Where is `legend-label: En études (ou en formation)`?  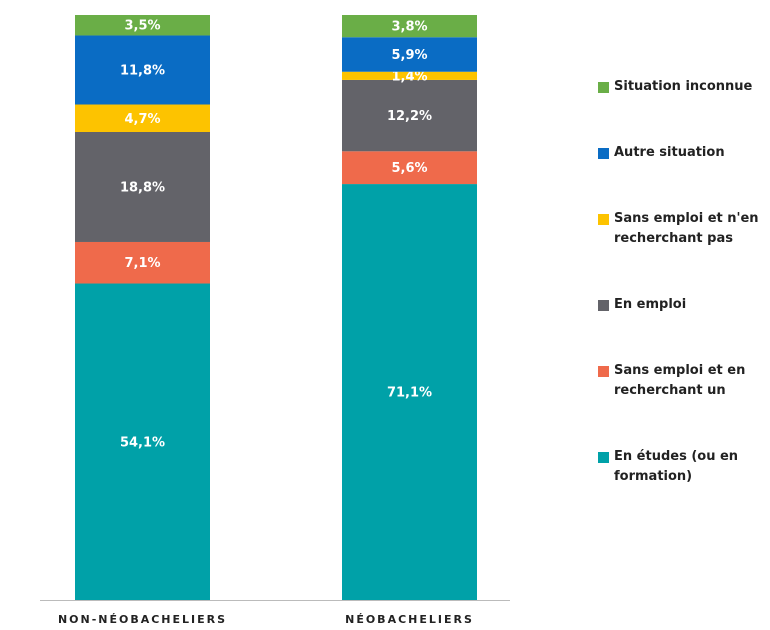
legend-label: En études (ou en formation) is located at coordinates (676, 466).